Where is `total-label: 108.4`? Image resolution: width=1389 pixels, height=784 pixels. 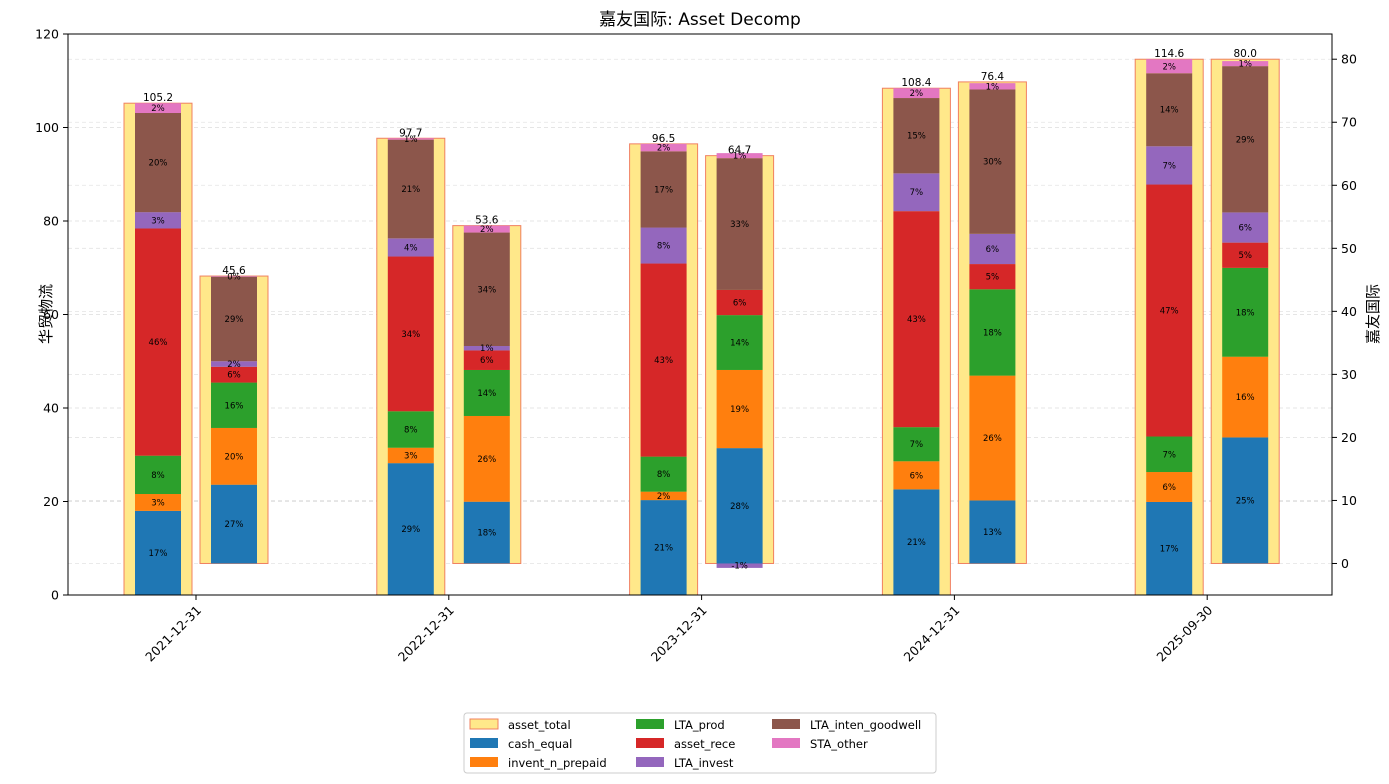 total-label: 108.4 is located at coordinates (916, 83).